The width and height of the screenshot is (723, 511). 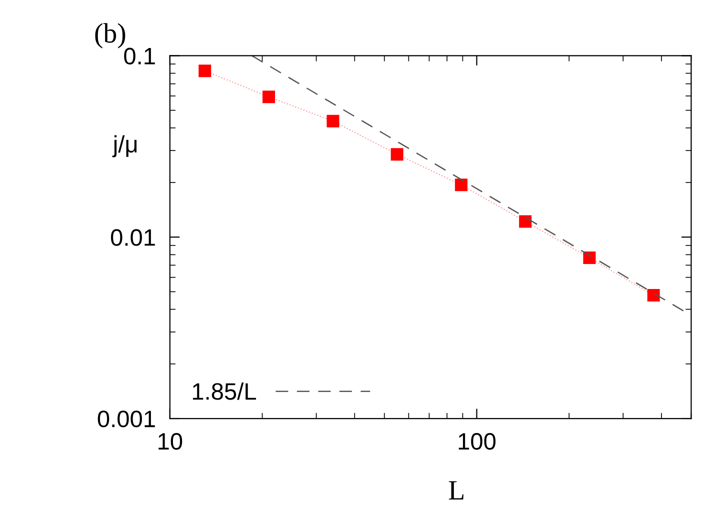 What do you see at coordinates (456, 490) in the screenshot?
I see `x-axis-title: L` at bounding box center [456, 490].